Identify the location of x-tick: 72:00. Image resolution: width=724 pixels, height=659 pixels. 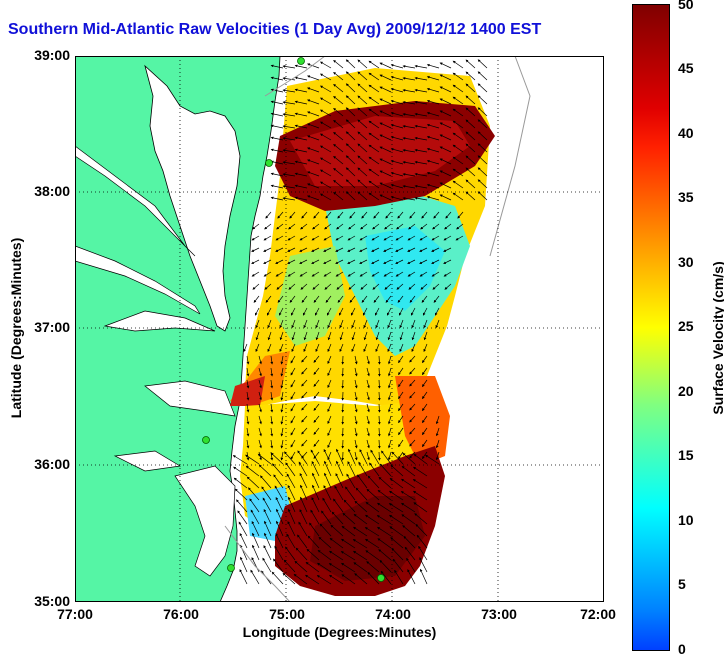
(598, 614).